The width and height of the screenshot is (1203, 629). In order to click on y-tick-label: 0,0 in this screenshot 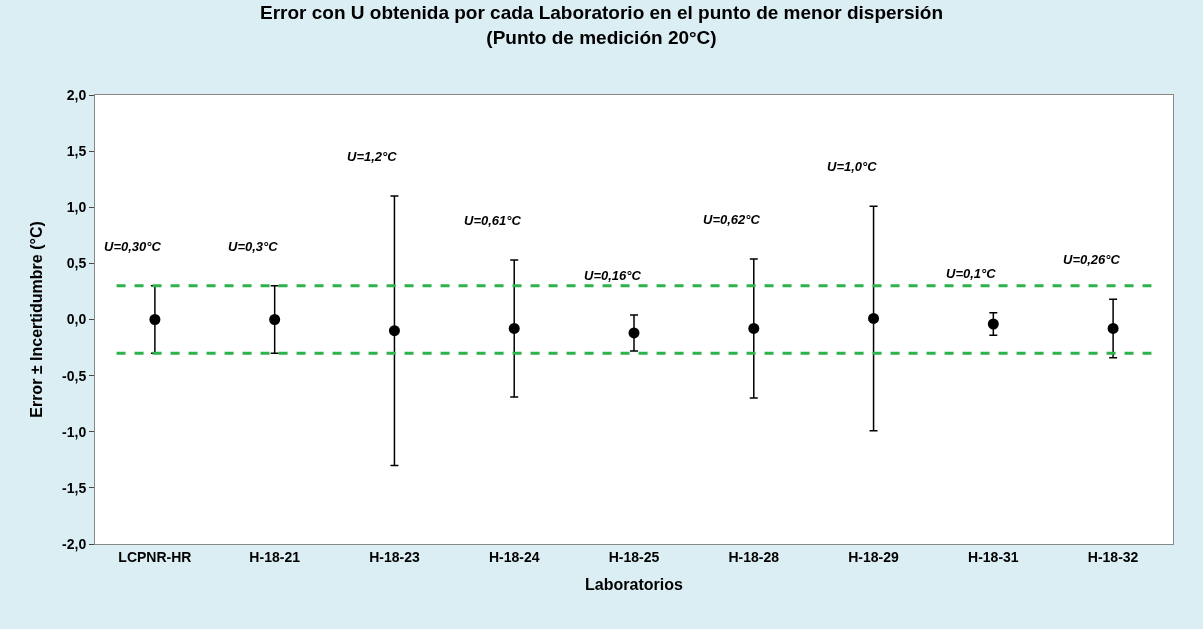, I will do `click(76, 319)`.